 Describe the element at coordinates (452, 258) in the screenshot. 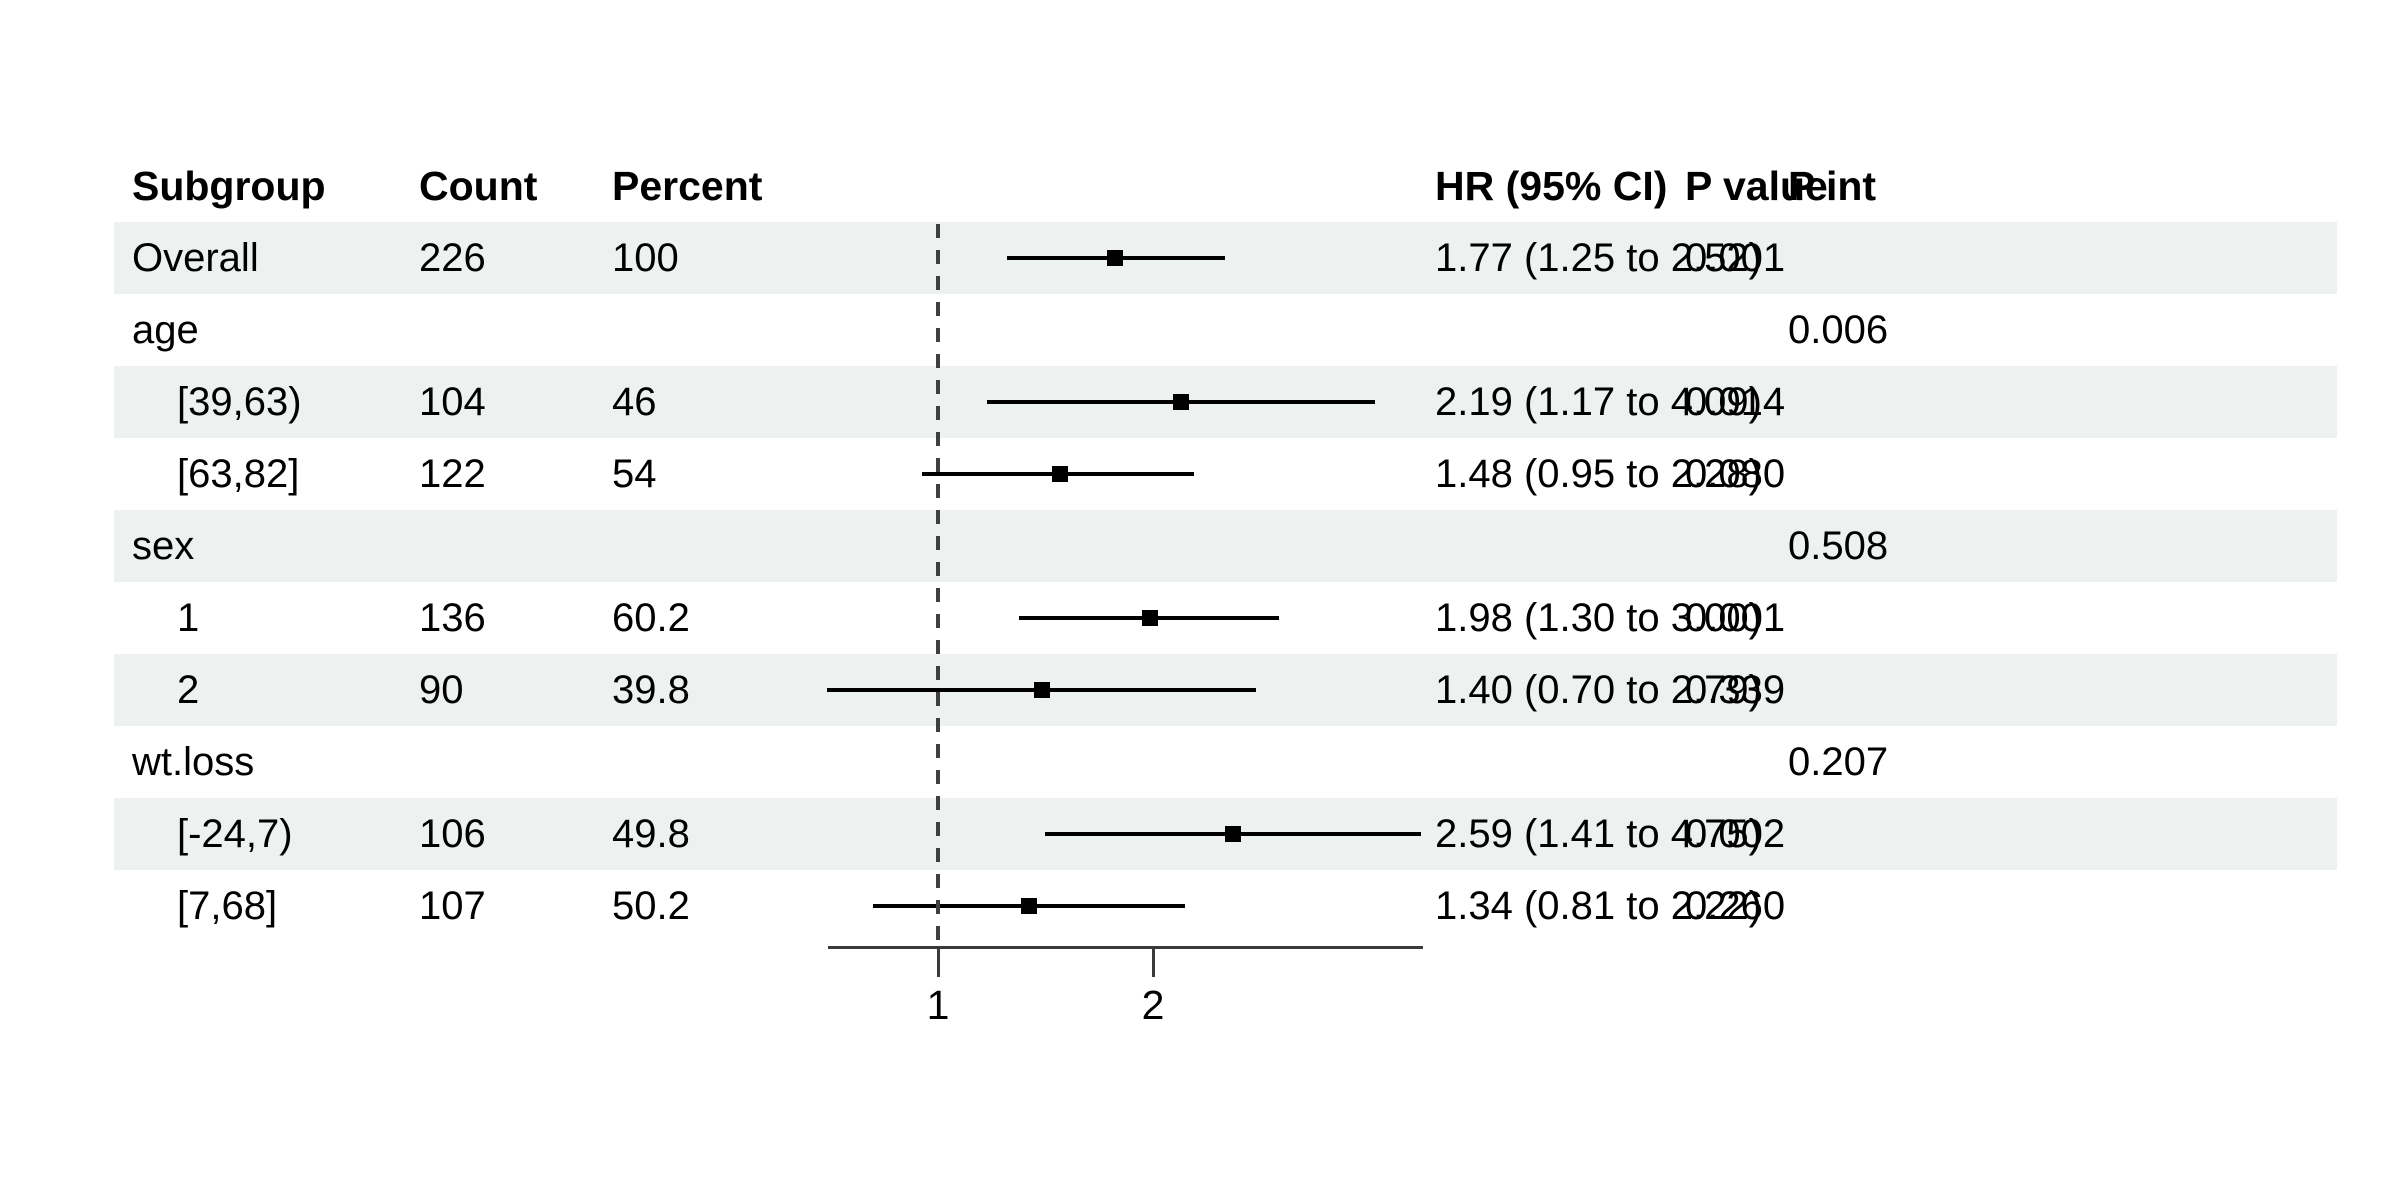

I see `count-value: 226` at that location.